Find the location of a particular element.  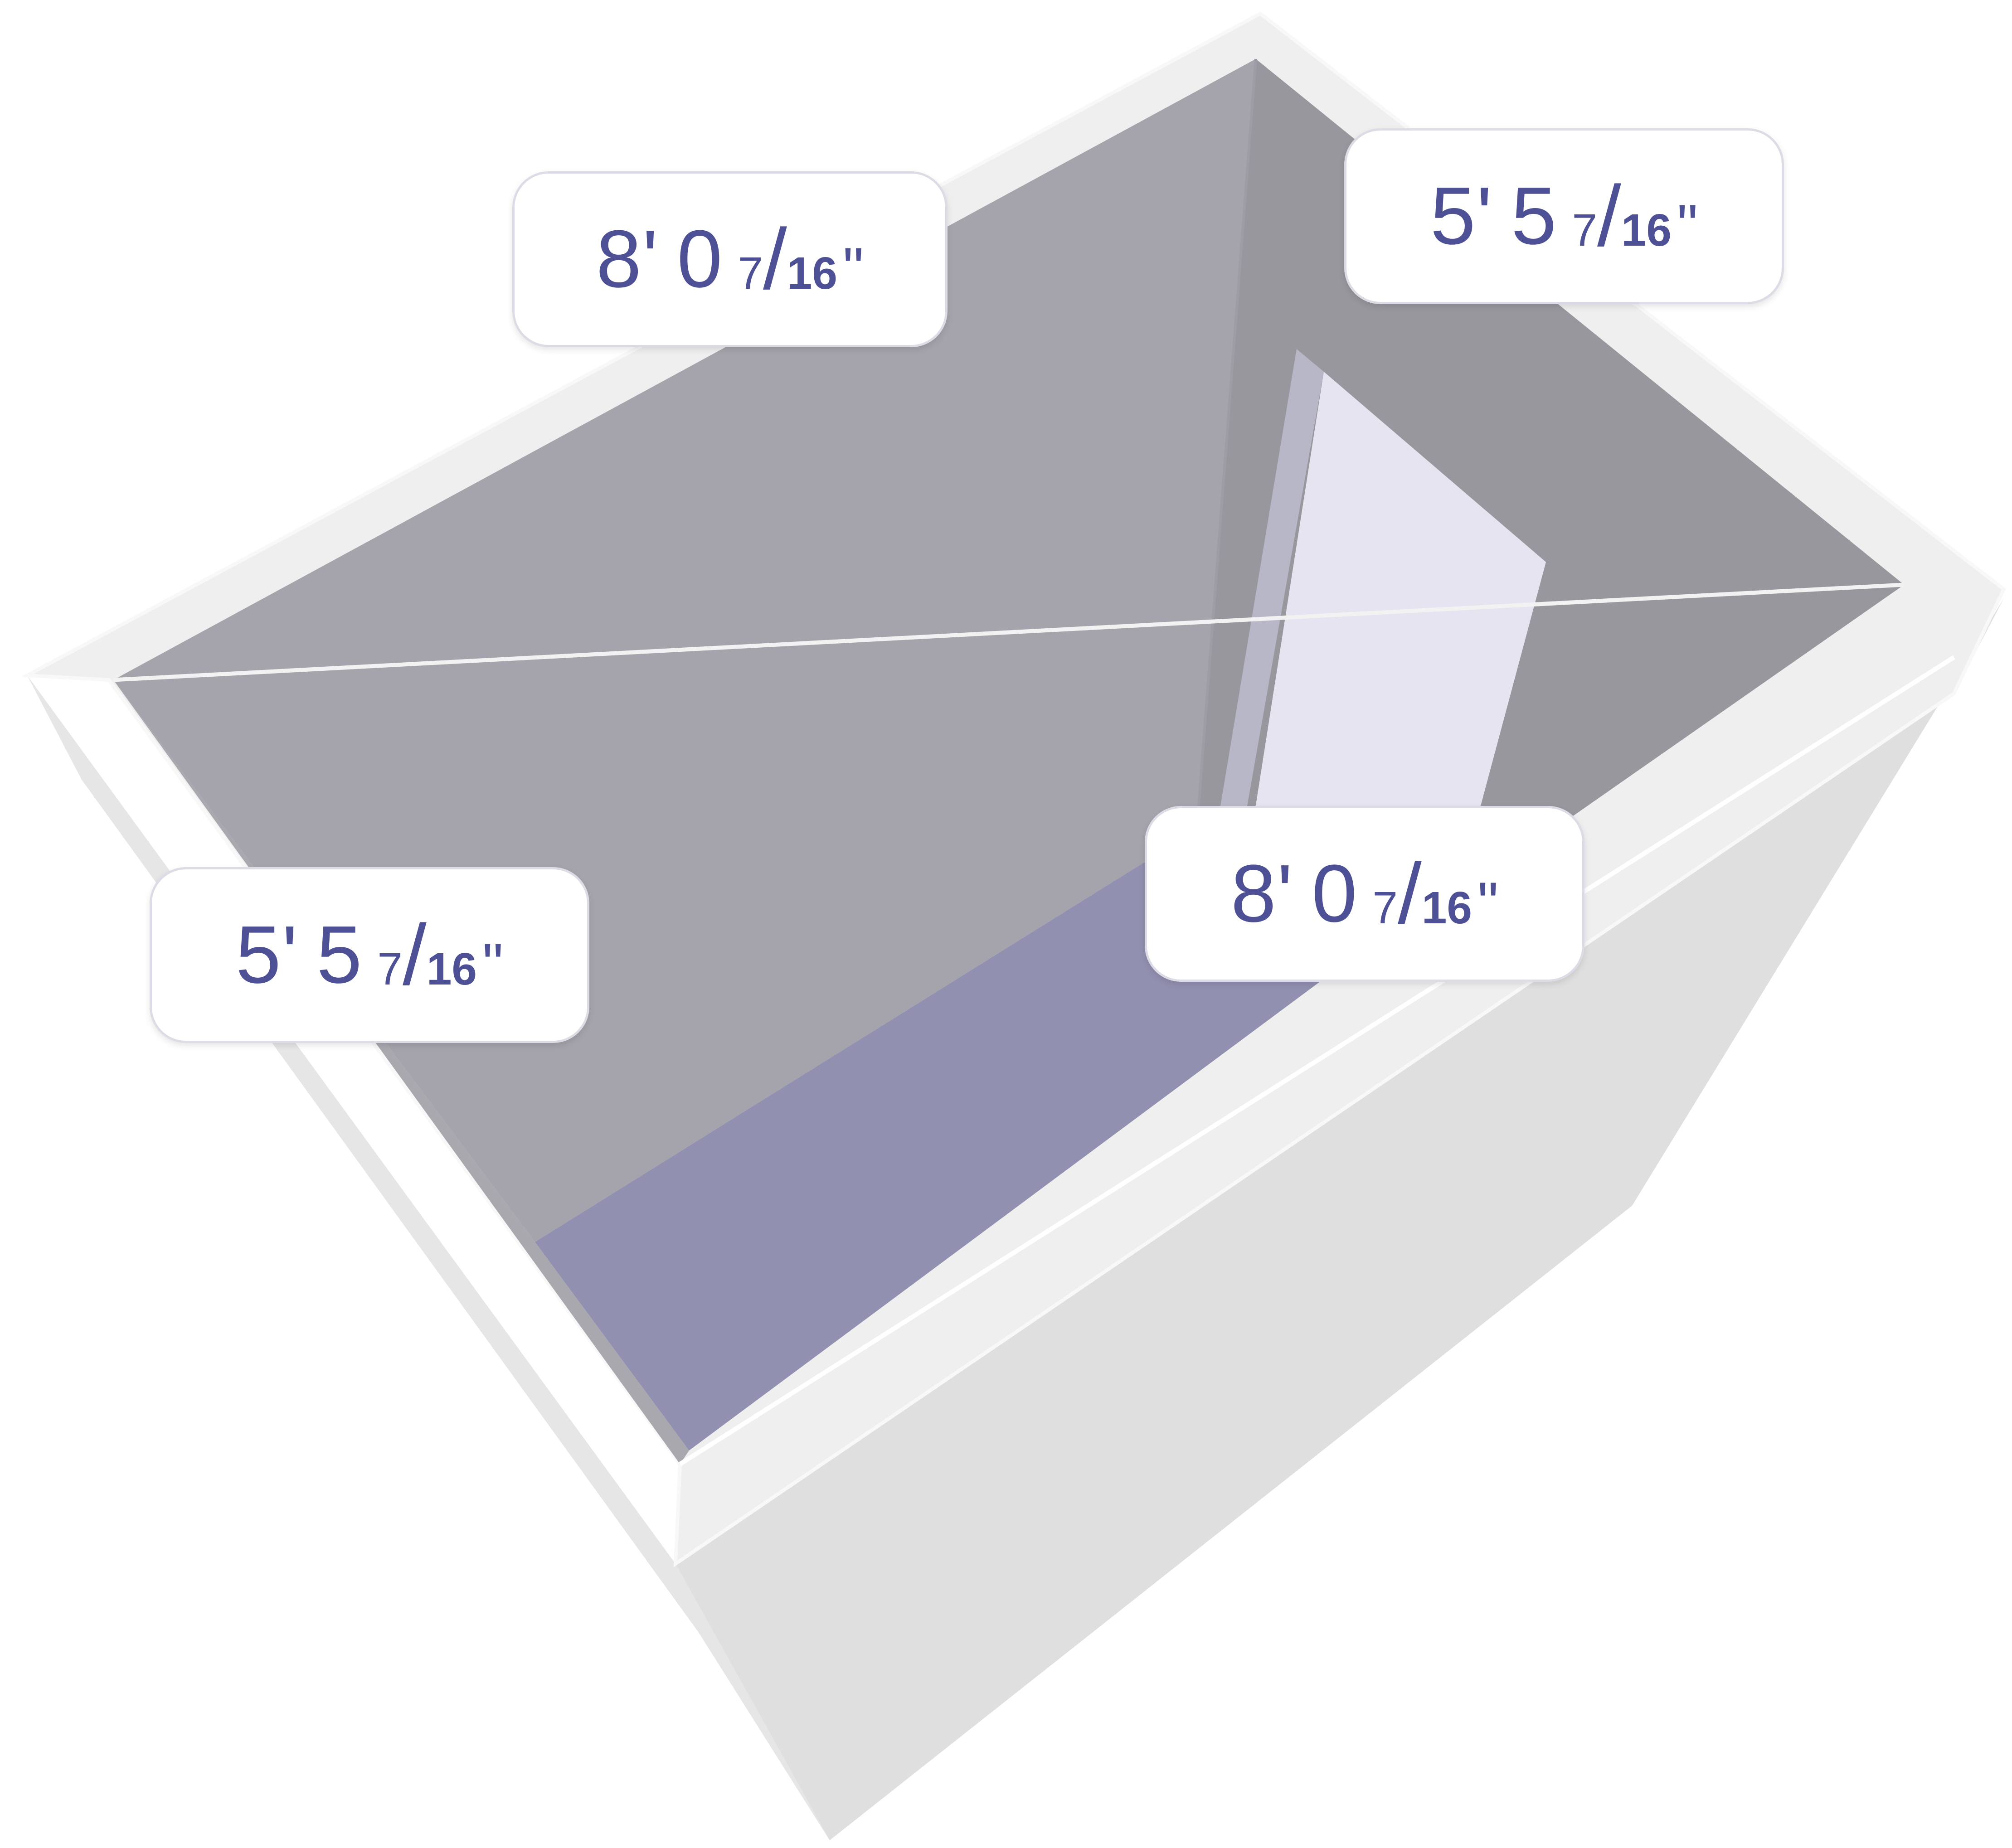

dimension-label-top-right: 5' 5 7 / 16 " is located at coordinates (1564, 216).